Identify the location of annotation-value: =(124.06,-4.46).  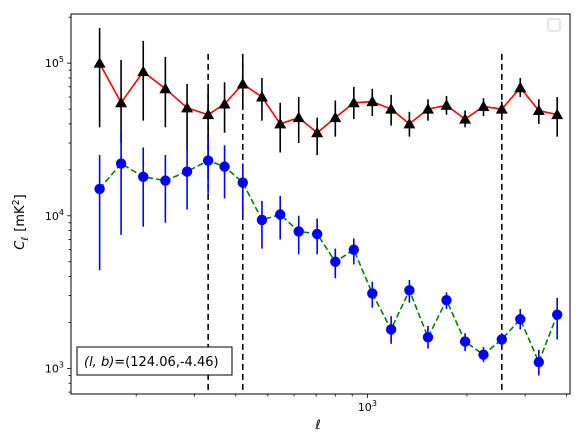
(166, 362).